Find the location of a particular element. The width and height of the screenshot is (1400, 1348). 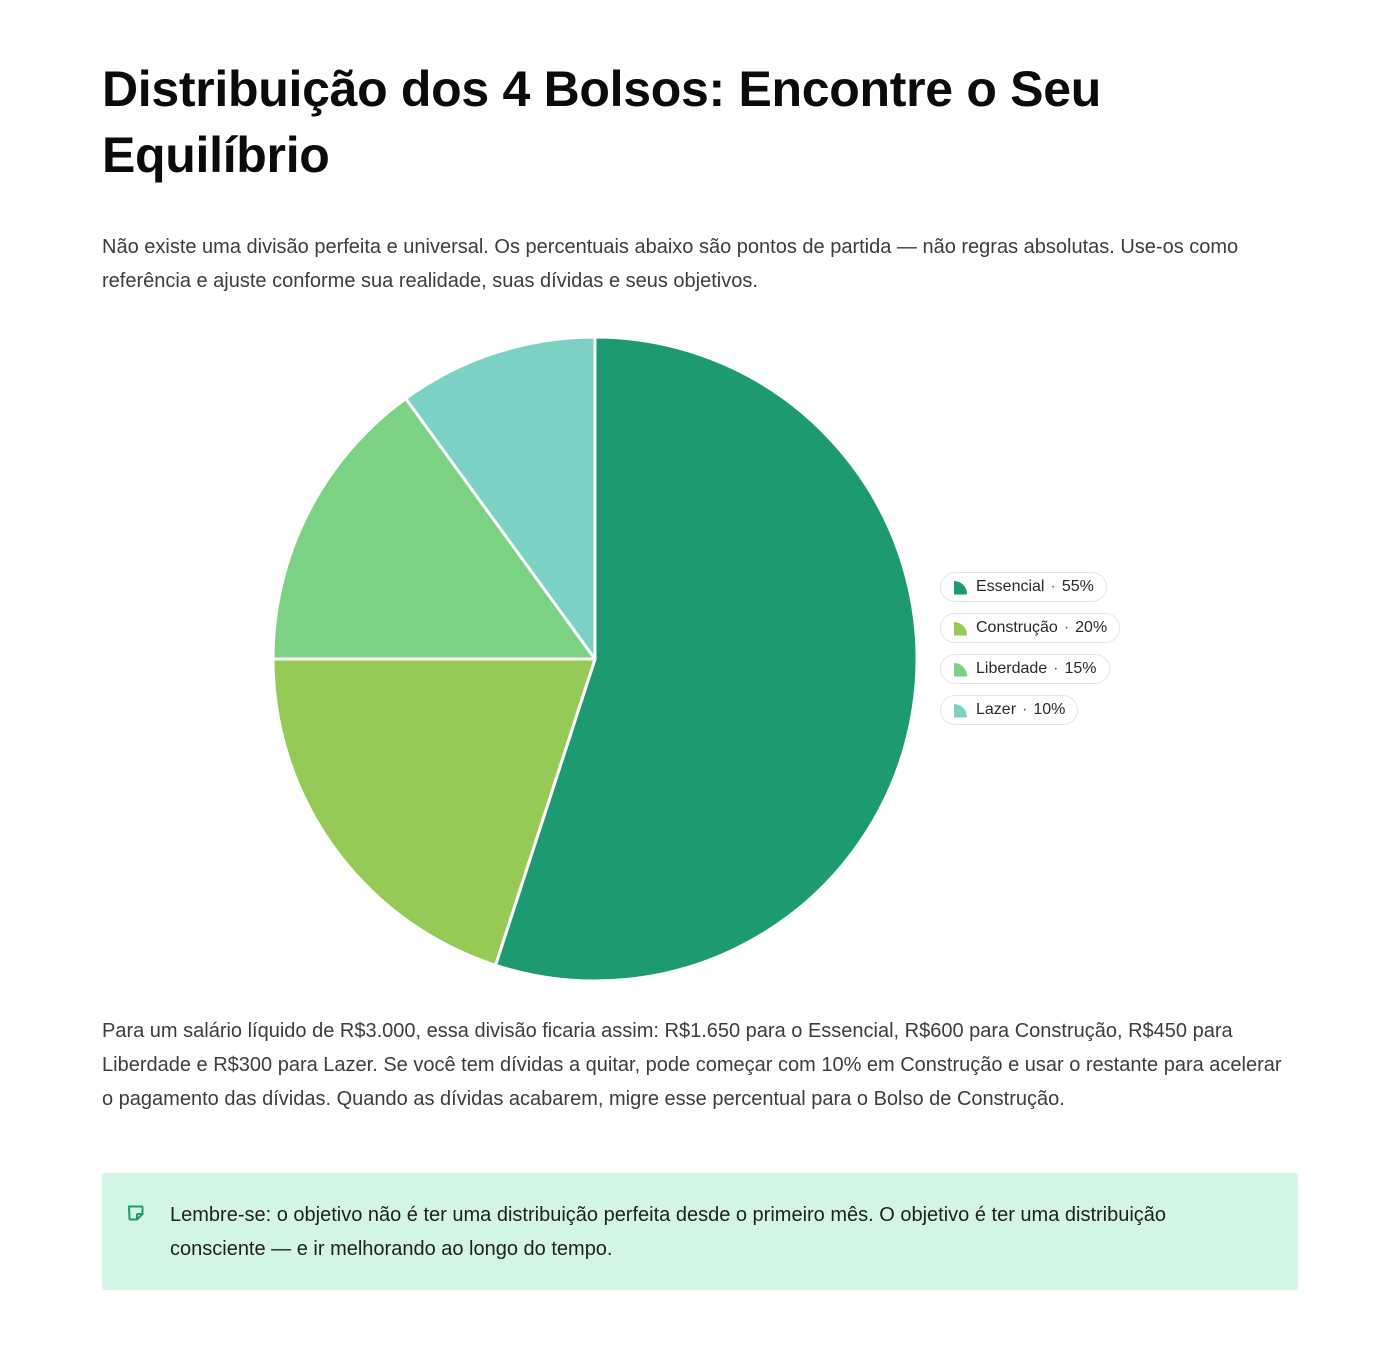

legend-item-lazer: Lazer · 10% is located at coordinates (1009, 710).